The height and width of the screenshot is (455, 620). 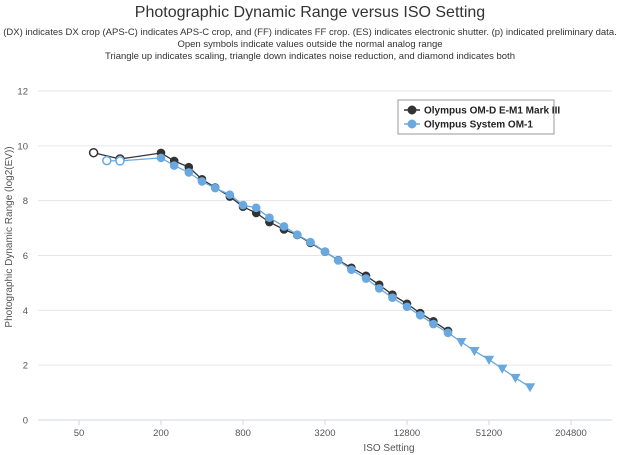 What do you see at coordinates (243, 433) in the screenshot?
I see `x-tick-label: 800` at bounding box center [243, 433].